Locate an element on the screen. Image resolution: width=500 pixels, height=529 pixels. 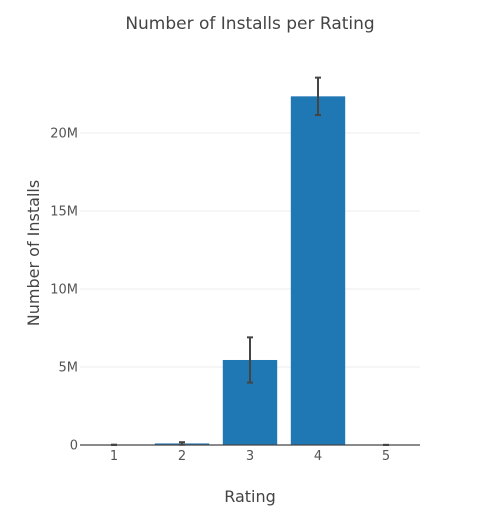
x-axis-title: Rating is located at coordinates (250, 496).